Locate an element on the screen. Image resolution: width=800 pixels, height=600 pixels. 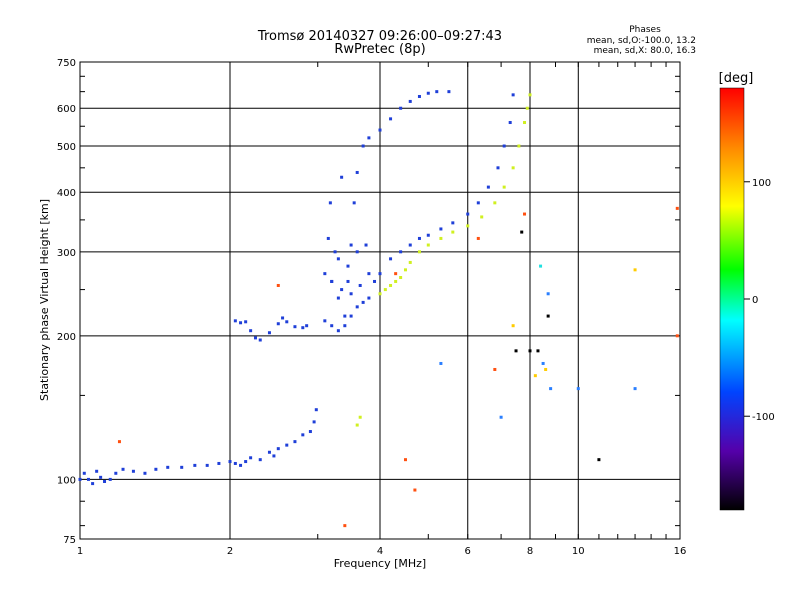
y-tick-label: 100 is located at coordinates (66, 480).